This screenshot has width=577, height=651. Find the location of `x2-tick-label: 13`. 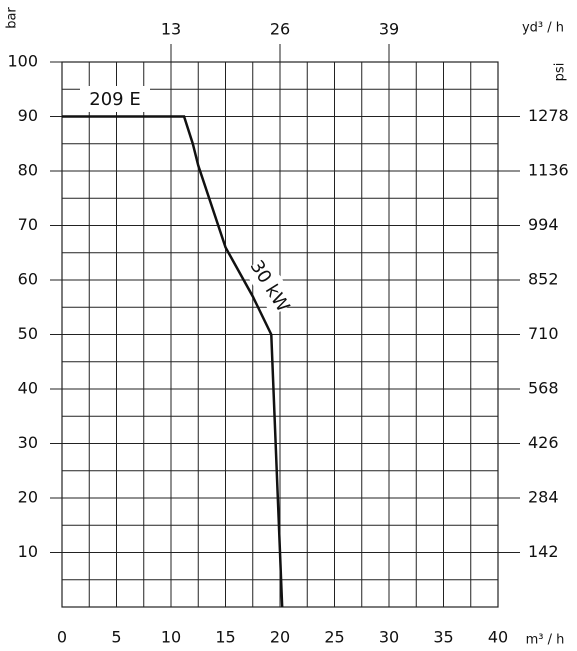

x2-tick-label: 13 is located at coordinates (171, 29).